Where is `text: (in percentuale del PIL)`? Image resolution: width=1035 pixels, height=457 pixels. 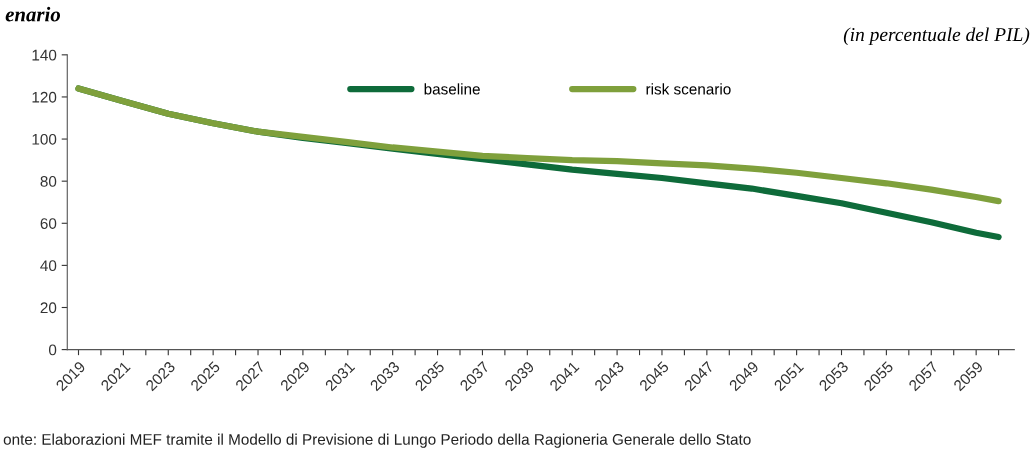
text: (in percentuale del PIL) is located at coordinates (936, 36).